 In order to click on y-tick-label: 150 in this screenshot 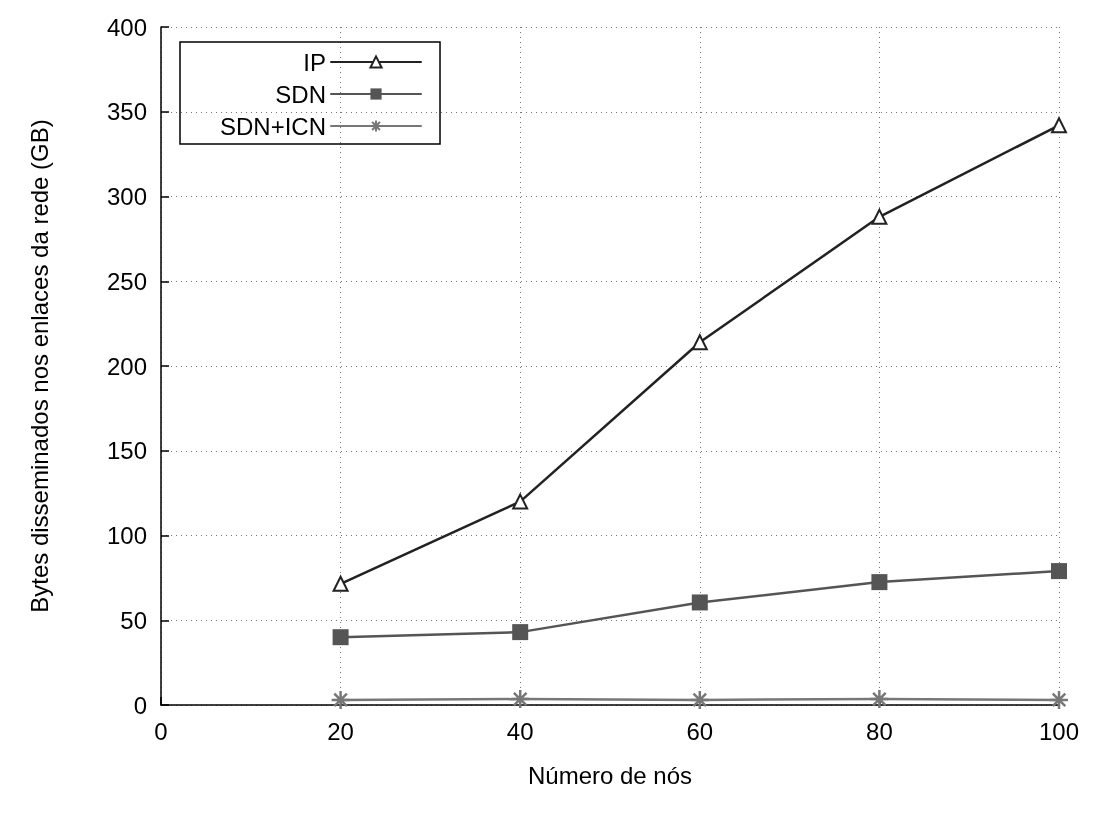, I will do `click(126, 451)`.